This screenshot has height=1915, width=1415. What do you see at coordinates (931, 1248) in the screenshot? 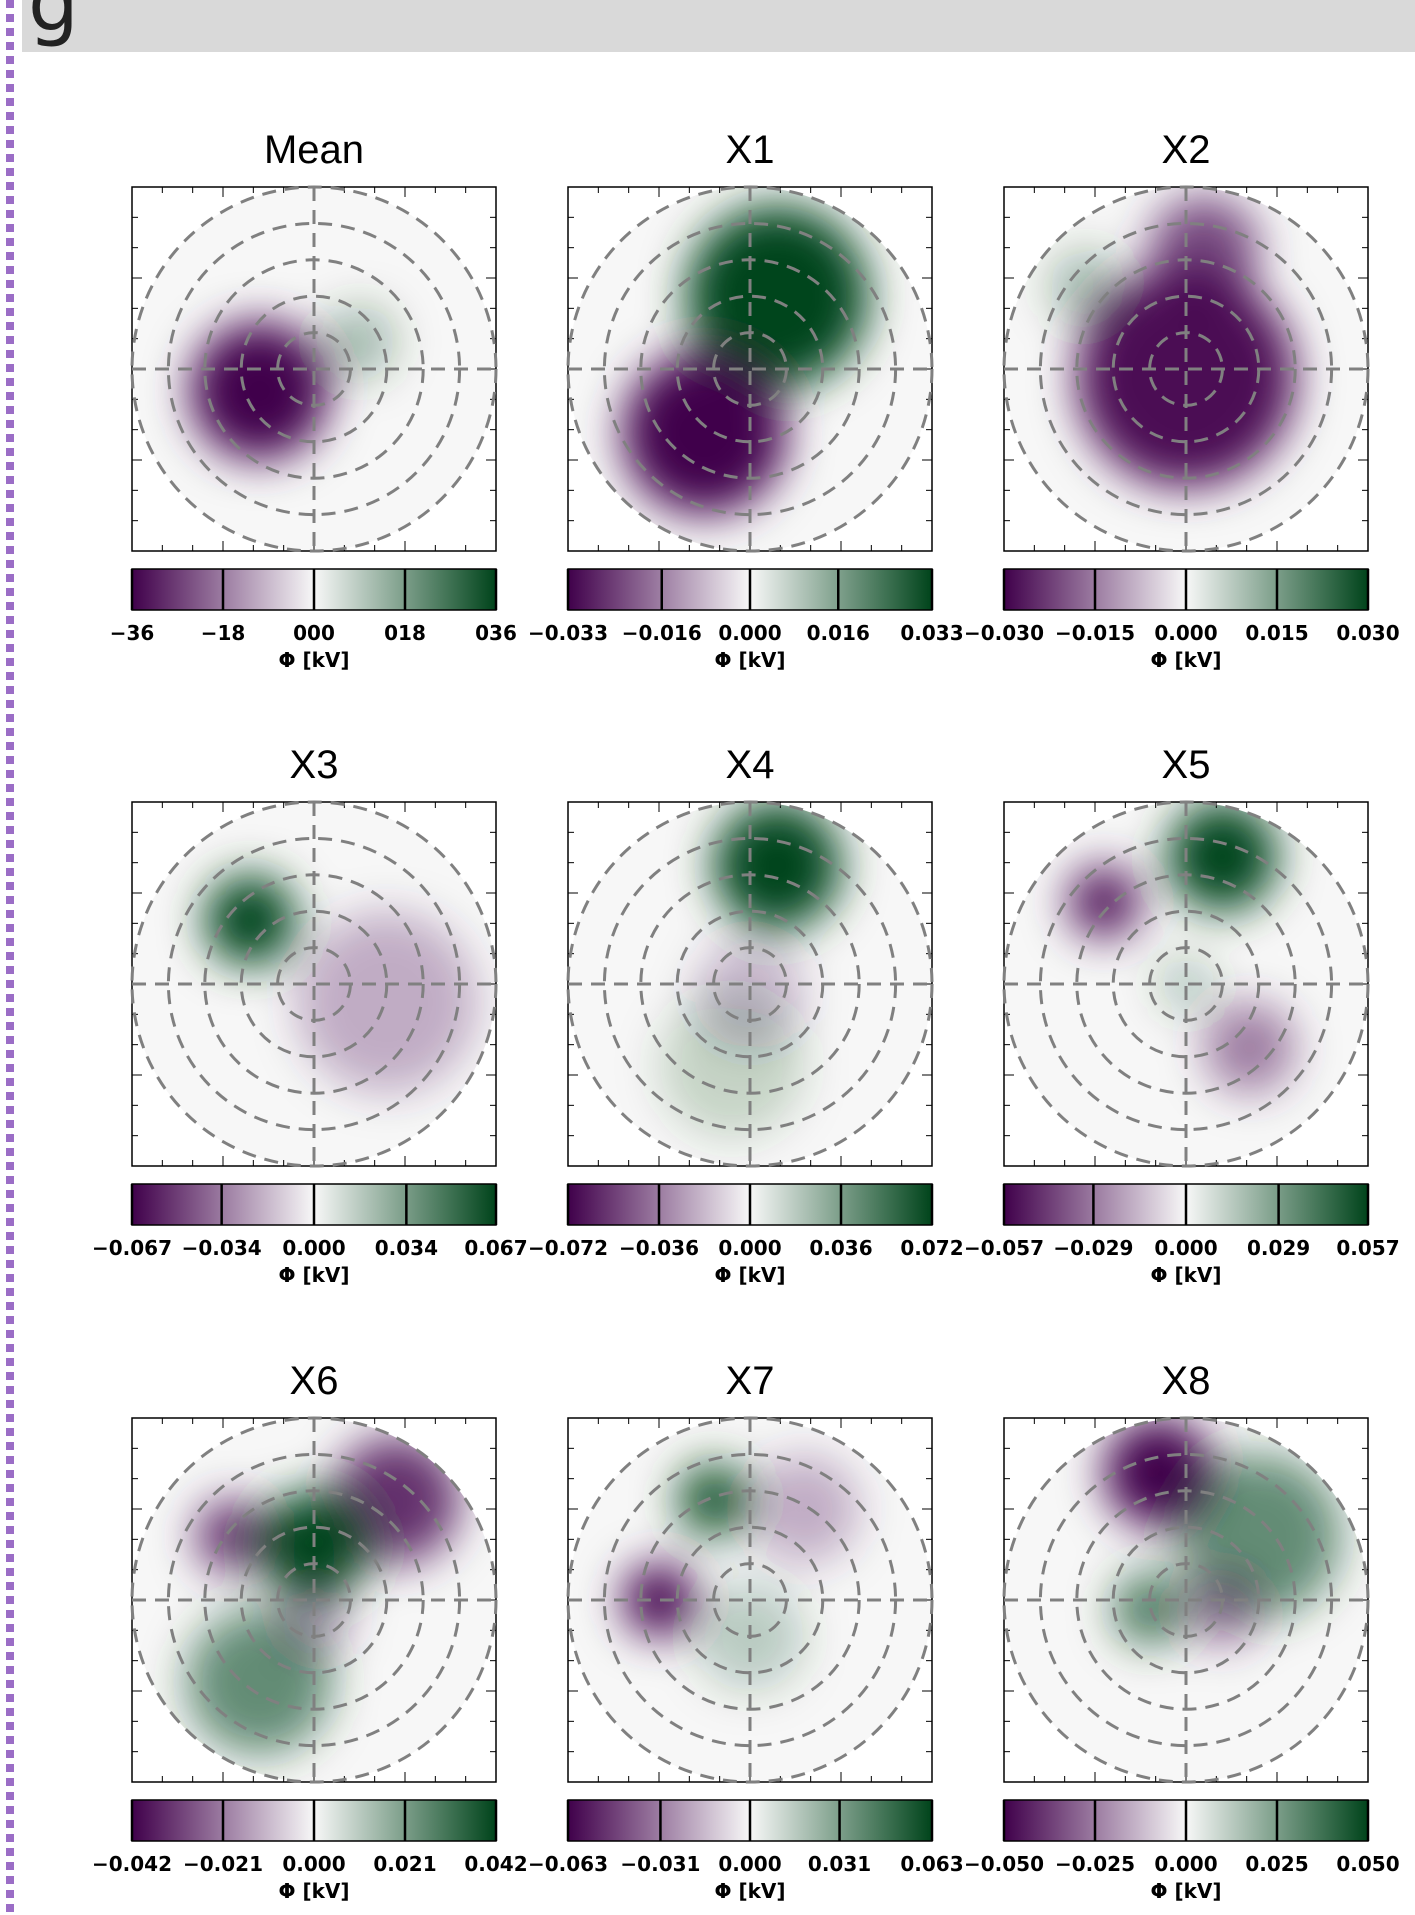
I see `colorbar-tick-label: 0.072` at bounding box center [931, 1248].